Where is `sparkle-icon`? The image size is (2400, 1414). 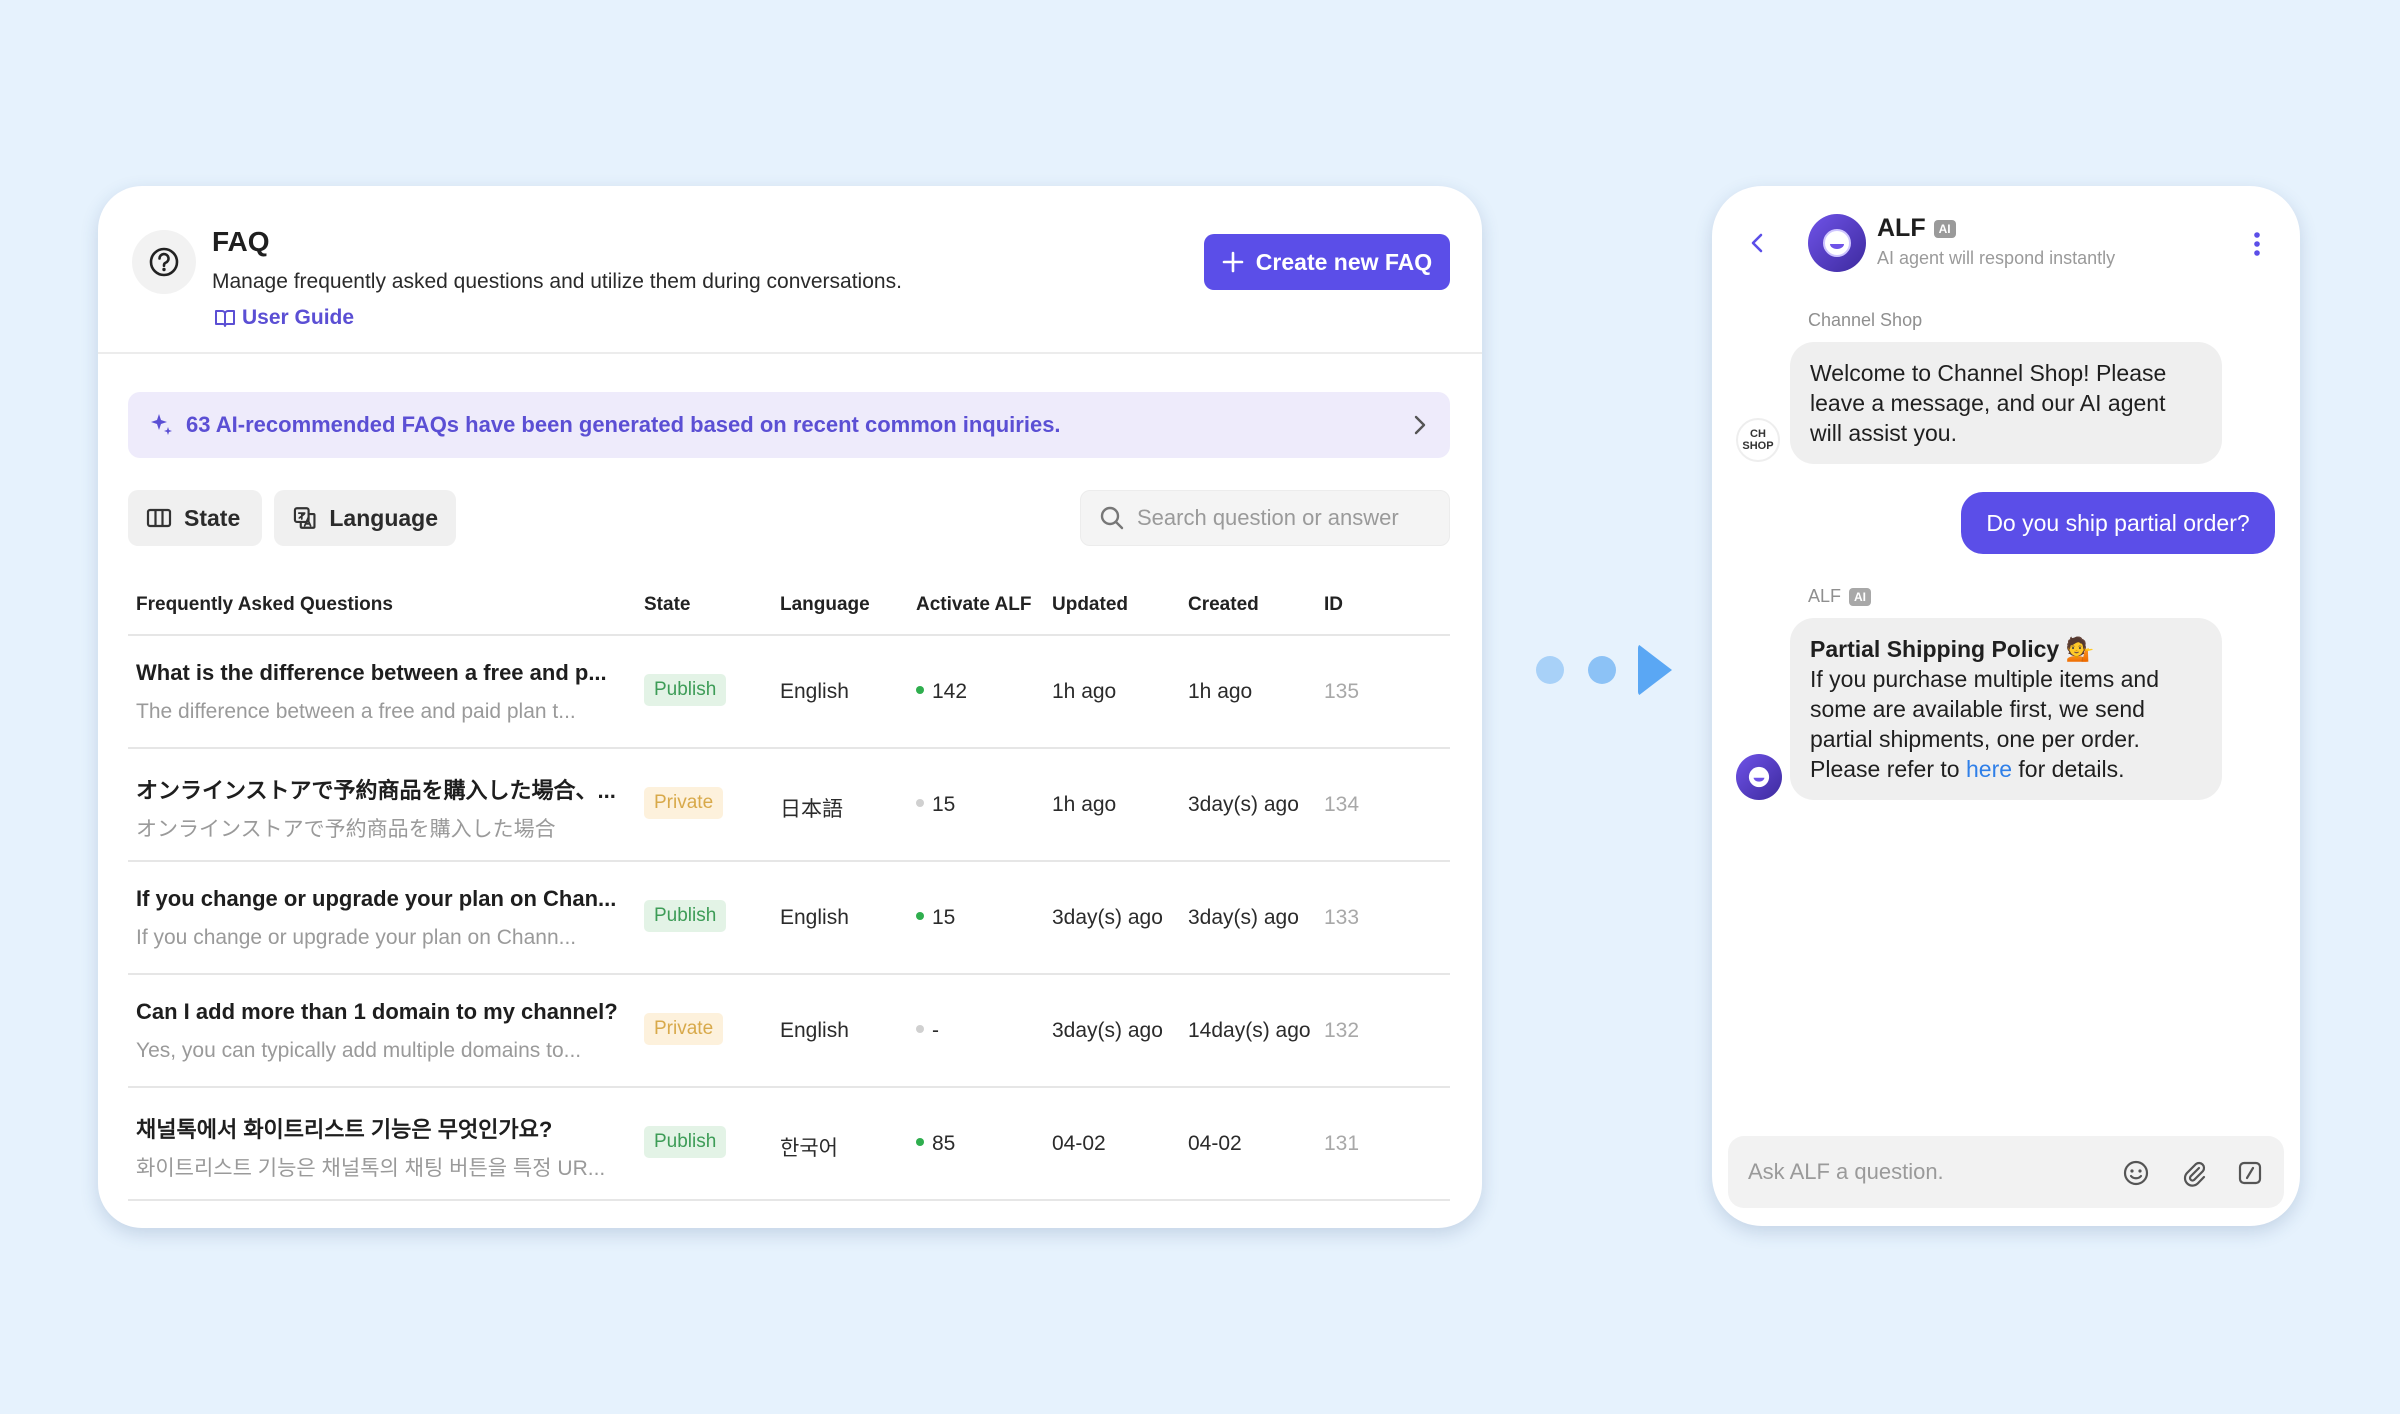
sparkle-icon is located at coordinates (161, 424).